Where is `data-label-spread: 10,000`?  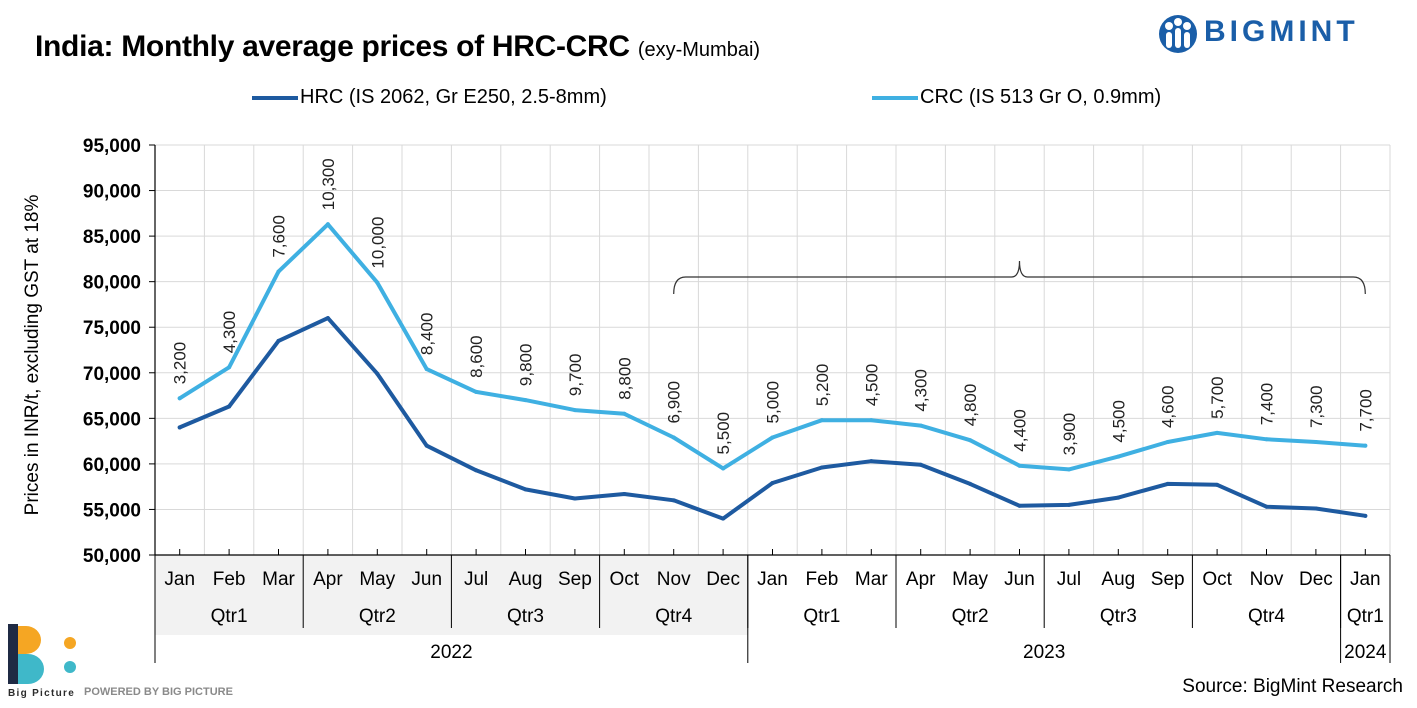
data-label-spread: 10,000 is located at coordinates (377, 243).